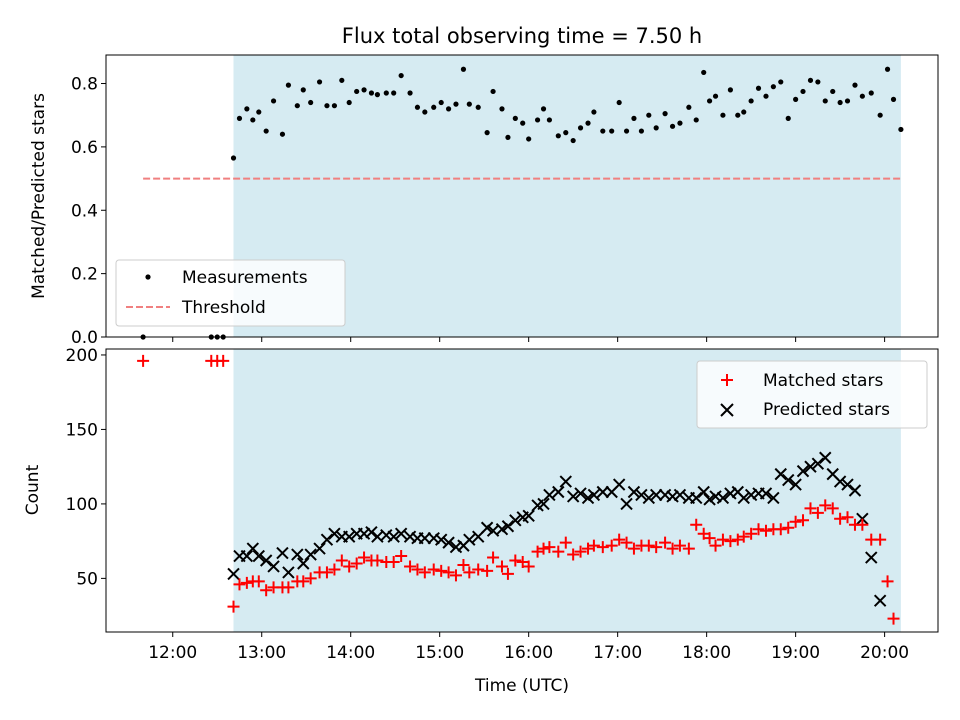 The height and width of the screenshot is (720, 960). Describe the element at coordinates (39, 196) in the screenshot. I see `top-y-axis-label: Matched/Predicted stars` at that location.